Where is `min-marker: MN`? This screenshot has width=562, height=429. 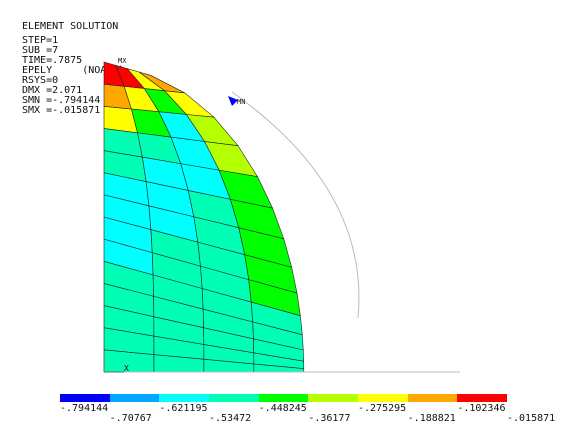
min-marker: MN is located at coordinates (241, 102).